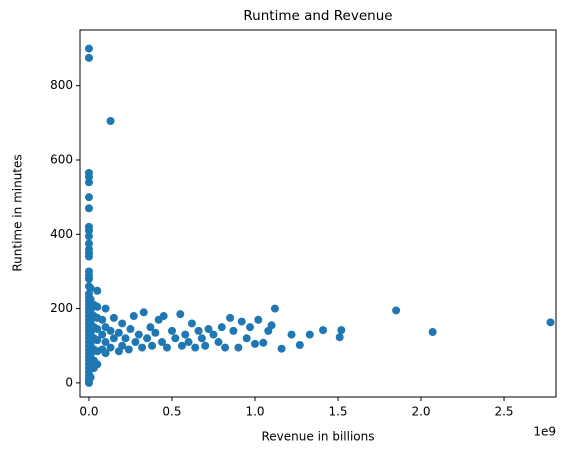 The height and width of the screenshot is (457, 571). I want to click on x-tick-label: 1.0, so click(254, 412).